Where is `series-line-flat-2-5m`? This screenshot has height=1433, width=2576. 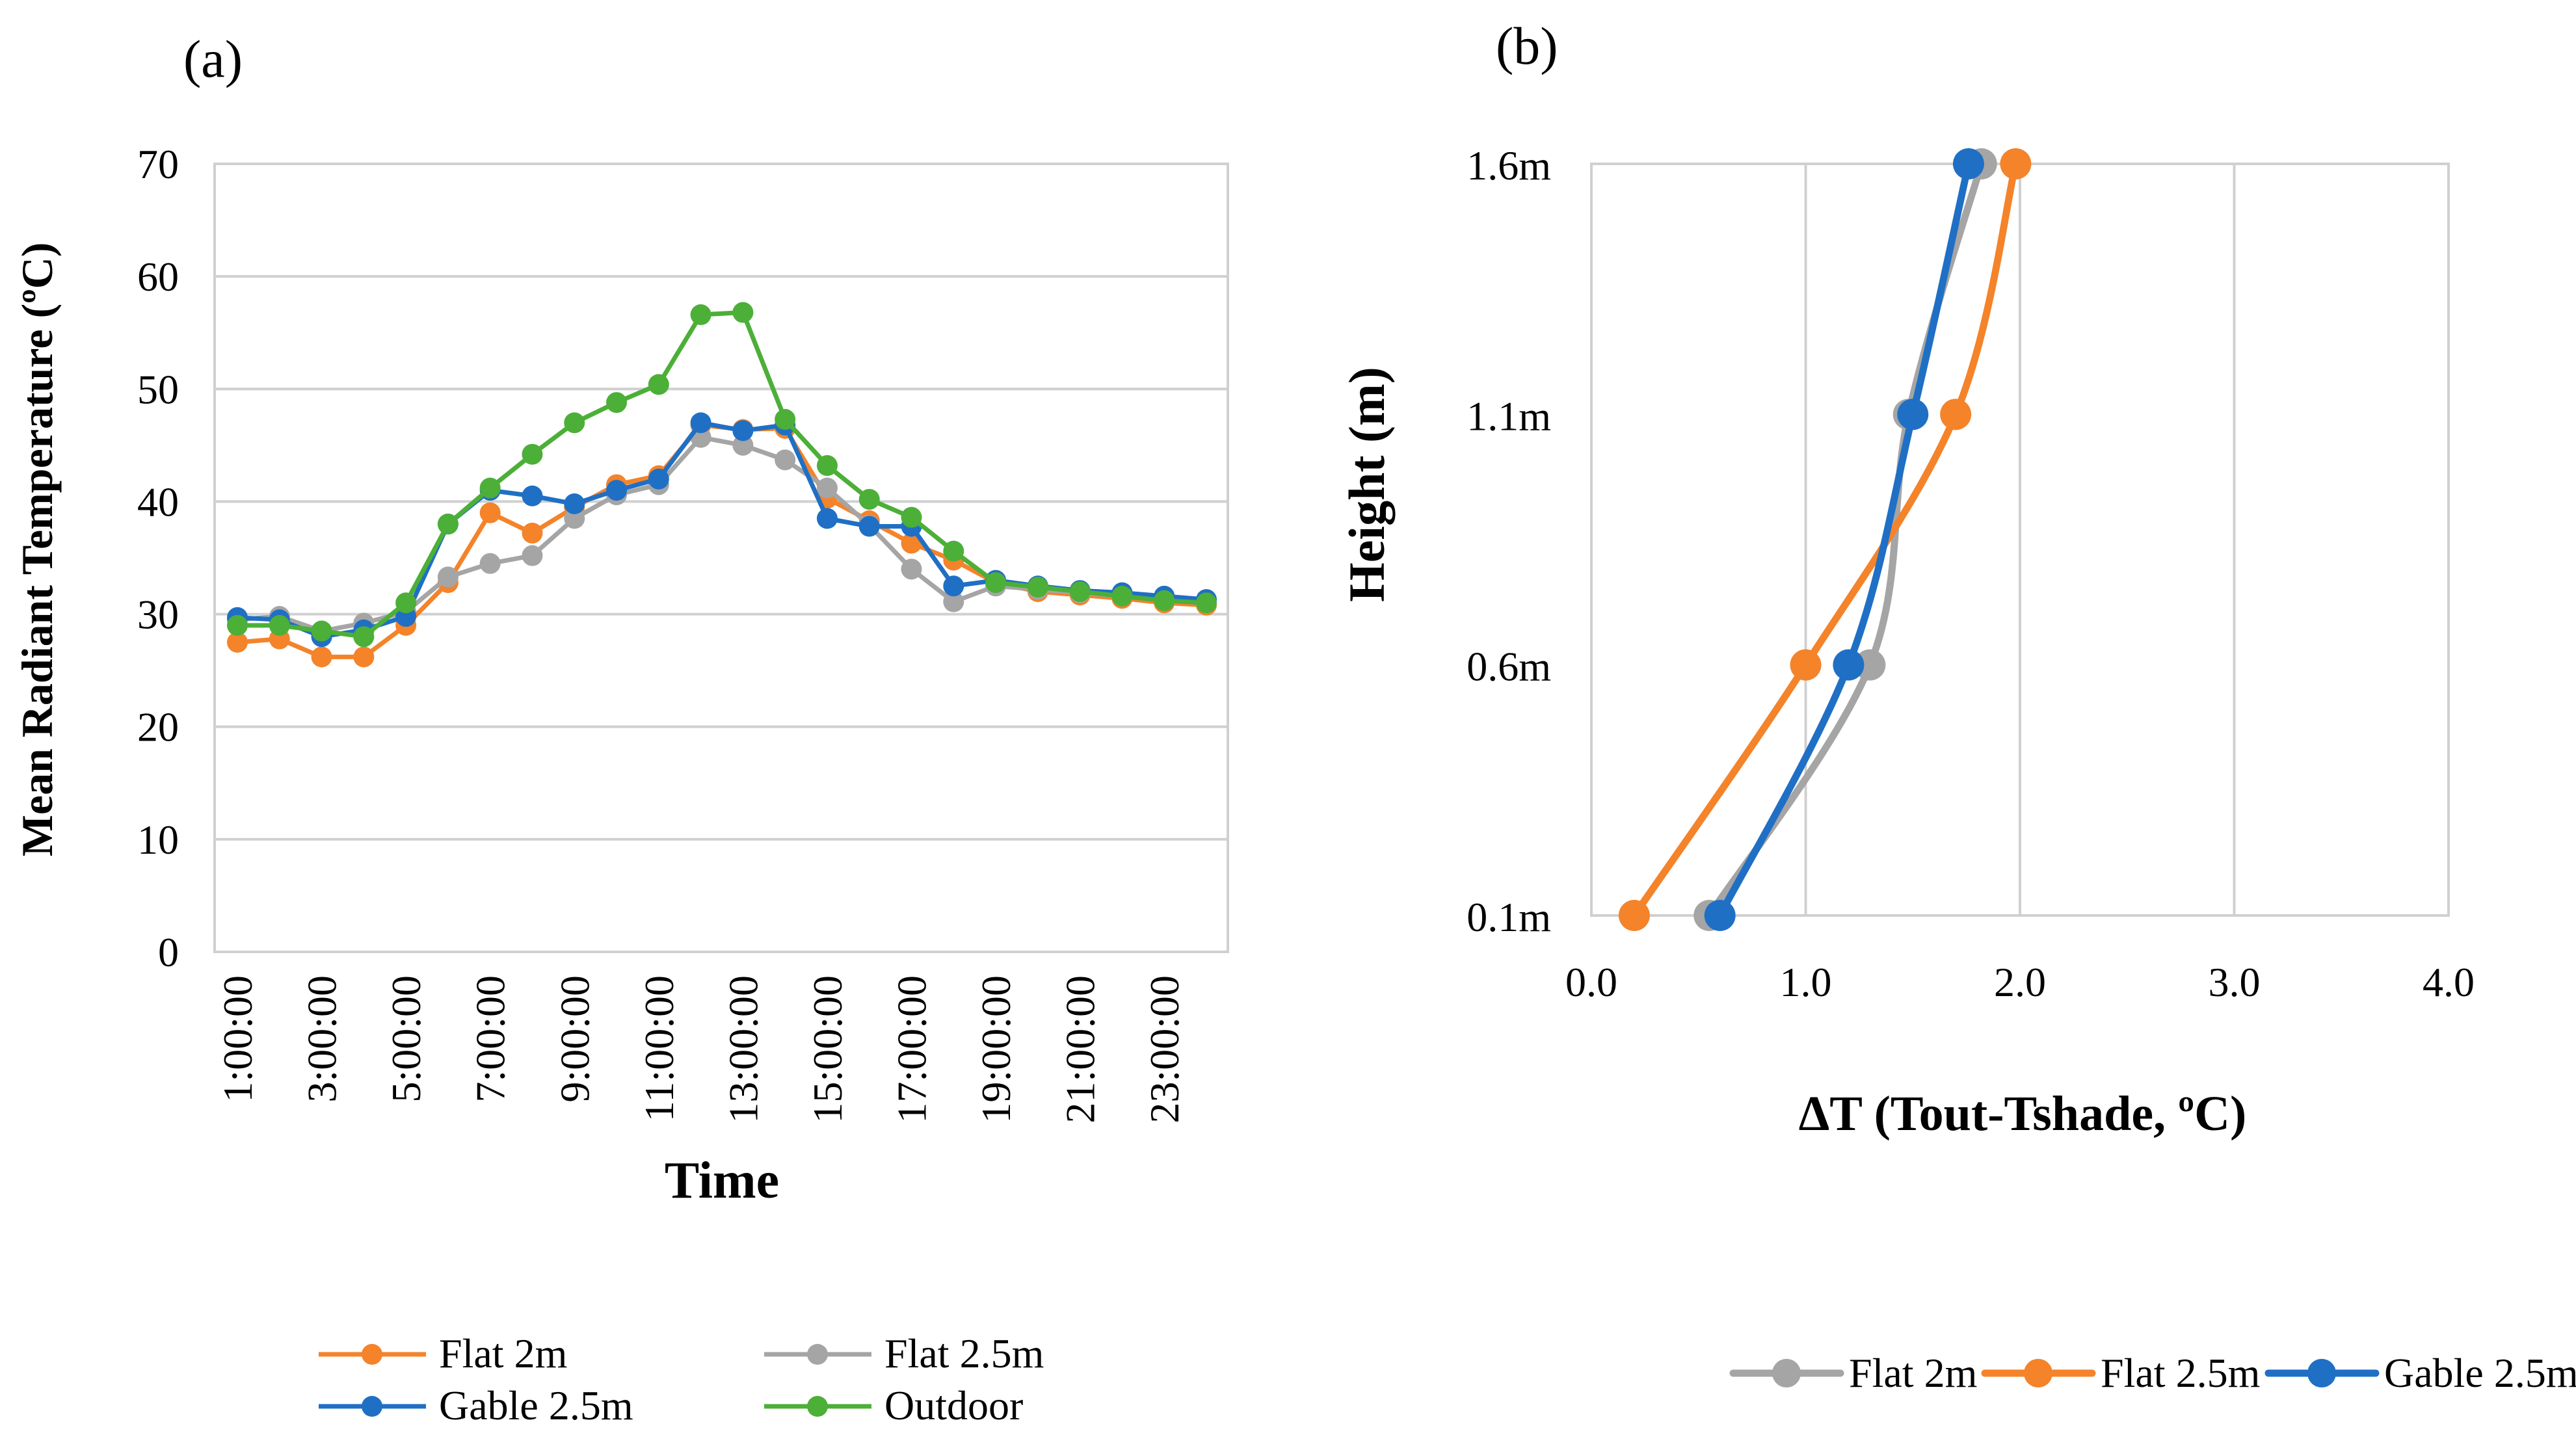
series-line-flat-2-5m is located at coordinates (1825, 539).